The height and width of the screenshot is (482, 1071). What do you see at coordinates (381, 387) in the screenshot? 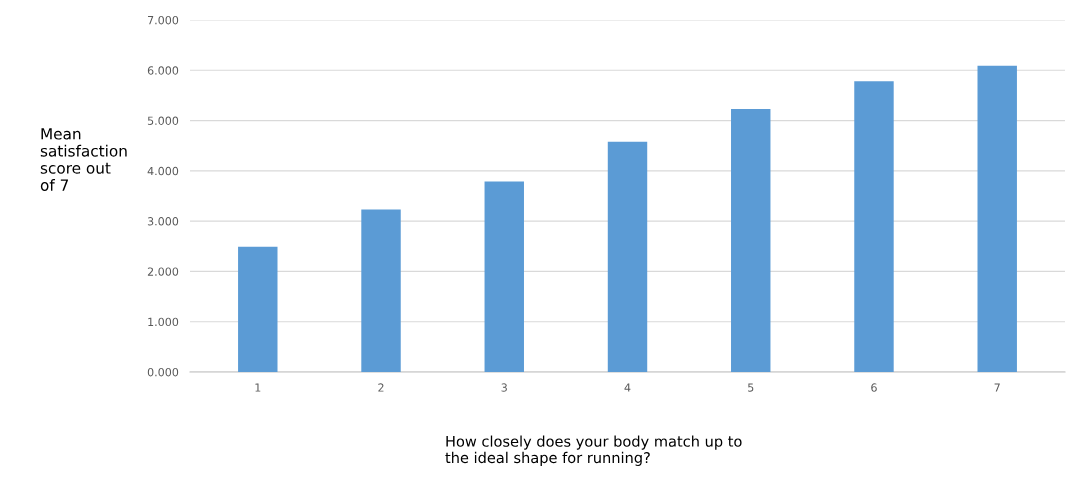
I see `x-tick-label: 2` at bounding box center [381, 387].